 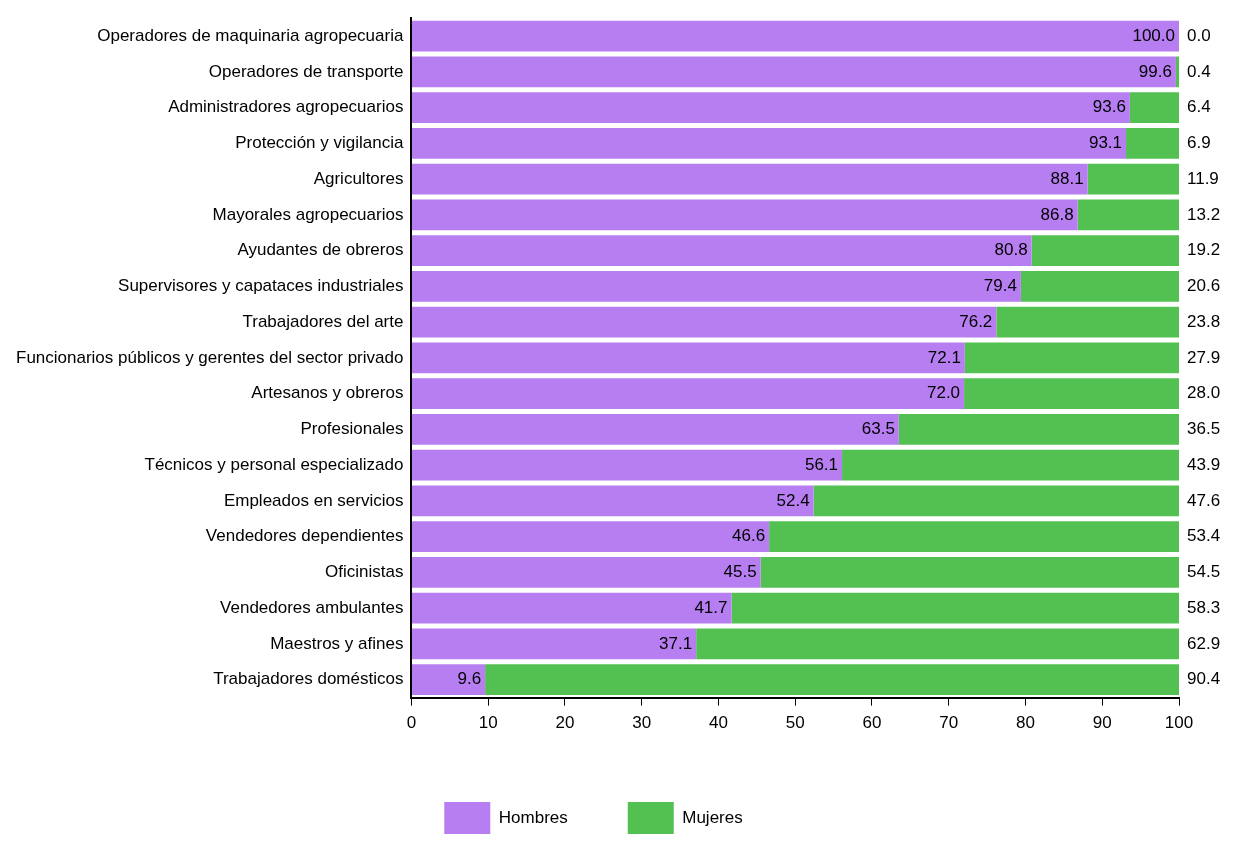 I want to click on legend-label: Hombres, so click(x=533, y=817).